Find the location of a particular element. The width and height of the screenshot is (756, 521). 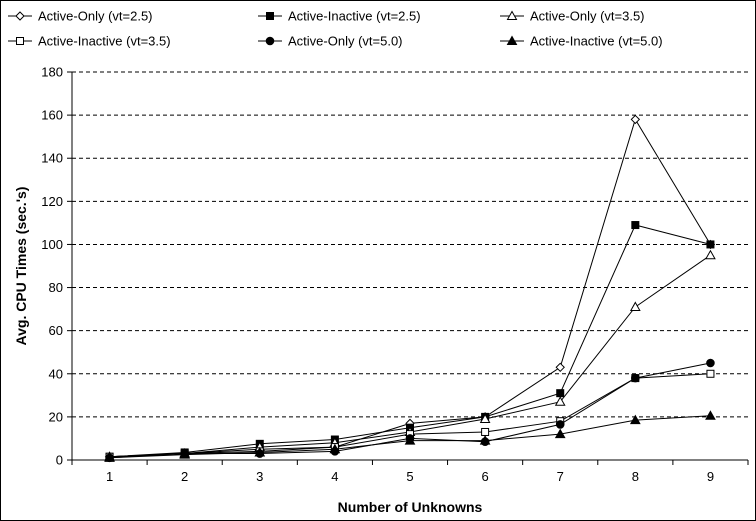

x-tick-label: 9 is located at coordinates (710, 476).